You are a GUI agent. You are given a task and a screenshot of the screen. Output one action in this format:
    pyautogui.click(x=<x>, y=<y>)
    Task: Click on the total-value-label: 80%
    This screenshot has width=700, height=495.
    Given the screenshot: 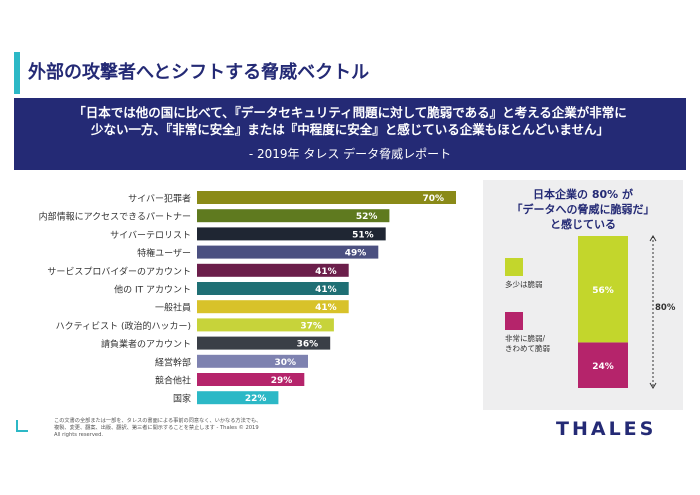 What is the action you would take?
    pyautogui.click(x=665, y=308)
    